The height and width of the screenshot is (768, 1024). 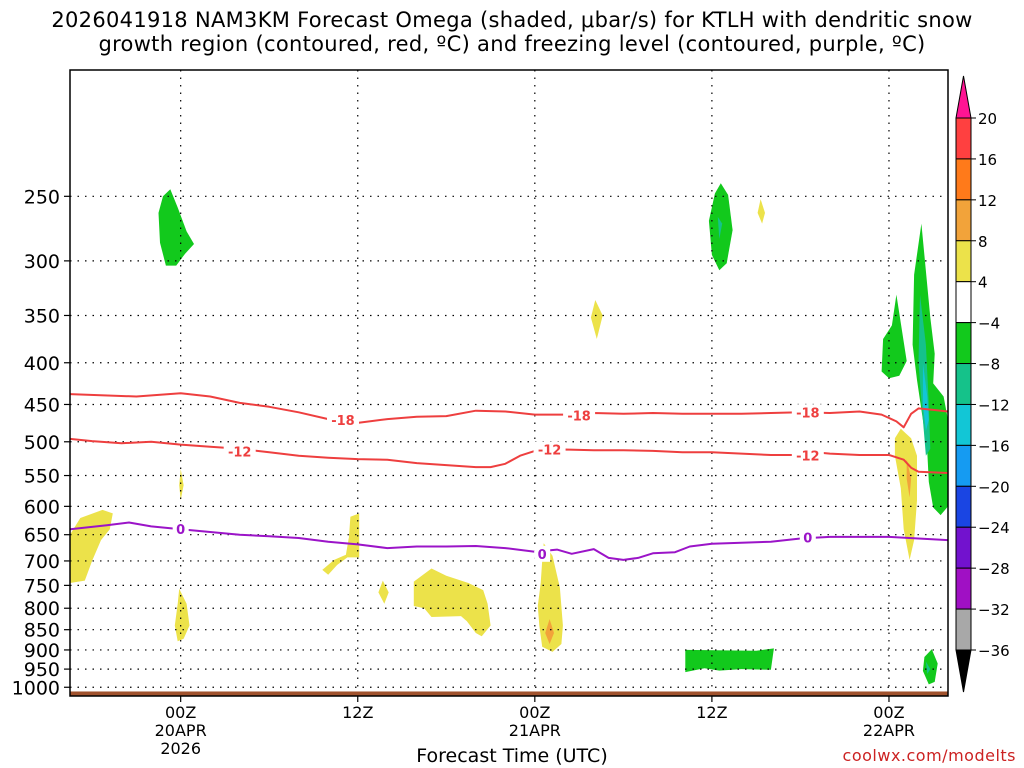 I want to click on y-tick-label: 500, so click(x=42, y=443).